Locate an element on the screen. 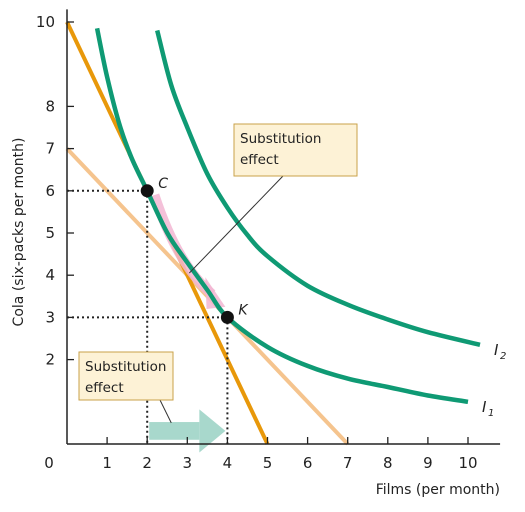 The width and height of the screenshot is (525, 512). y-tick-label-6: 6 is located at coordinates (50, 191).